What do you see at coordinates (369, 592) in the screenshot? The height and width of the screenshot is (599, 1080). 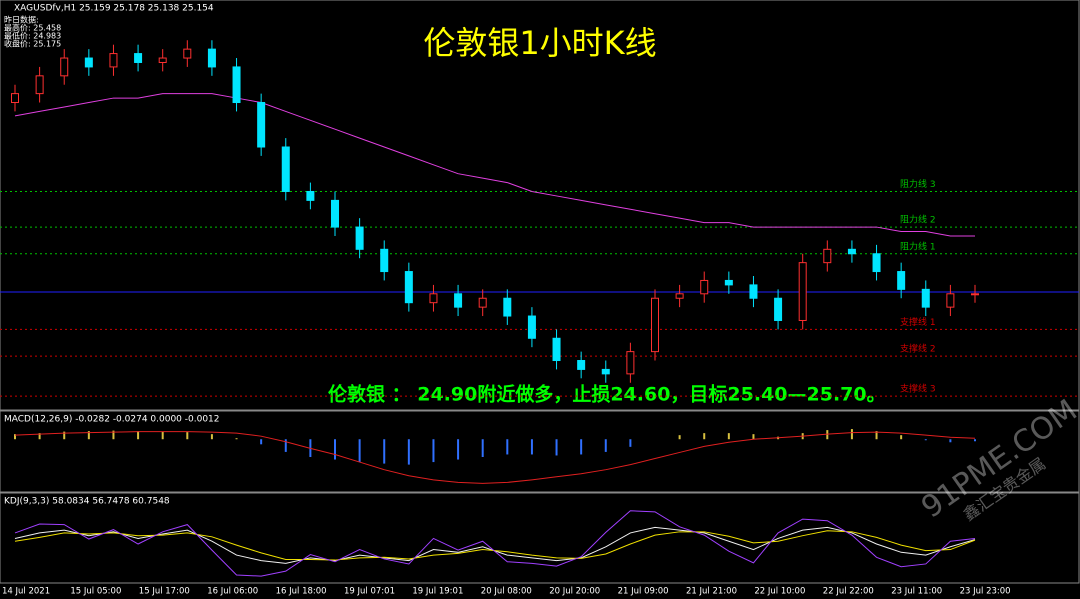 I see `x-tick-label: 19 Jul 07:01` at bounding box center [369, 592].